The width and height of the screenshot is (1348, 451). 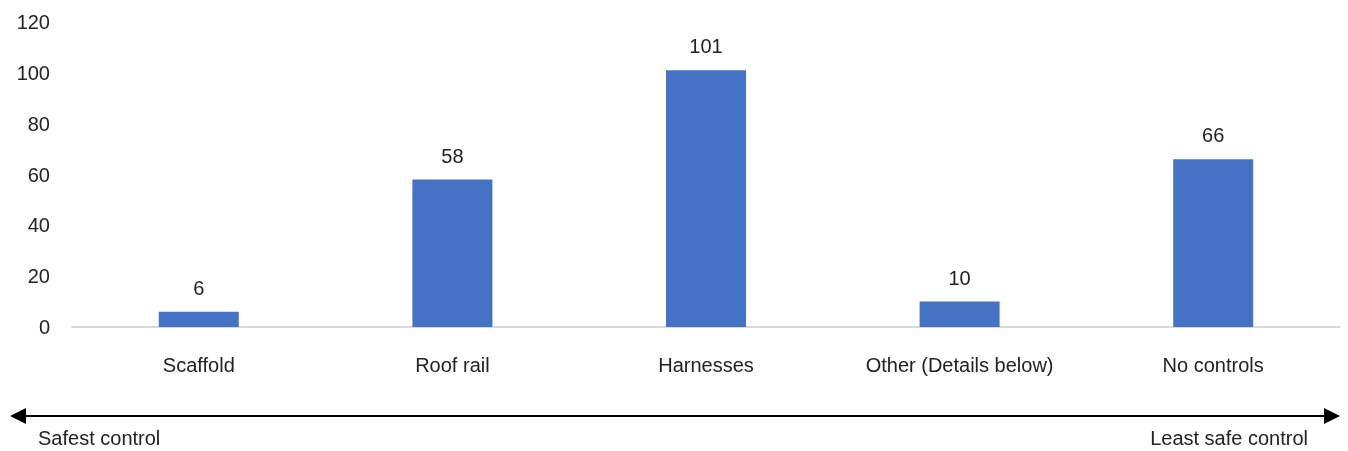 What do you see at coordinates (44, 327) in the screenshot?
I see `y-tick-label: 0` at bounding box center [44, 327].